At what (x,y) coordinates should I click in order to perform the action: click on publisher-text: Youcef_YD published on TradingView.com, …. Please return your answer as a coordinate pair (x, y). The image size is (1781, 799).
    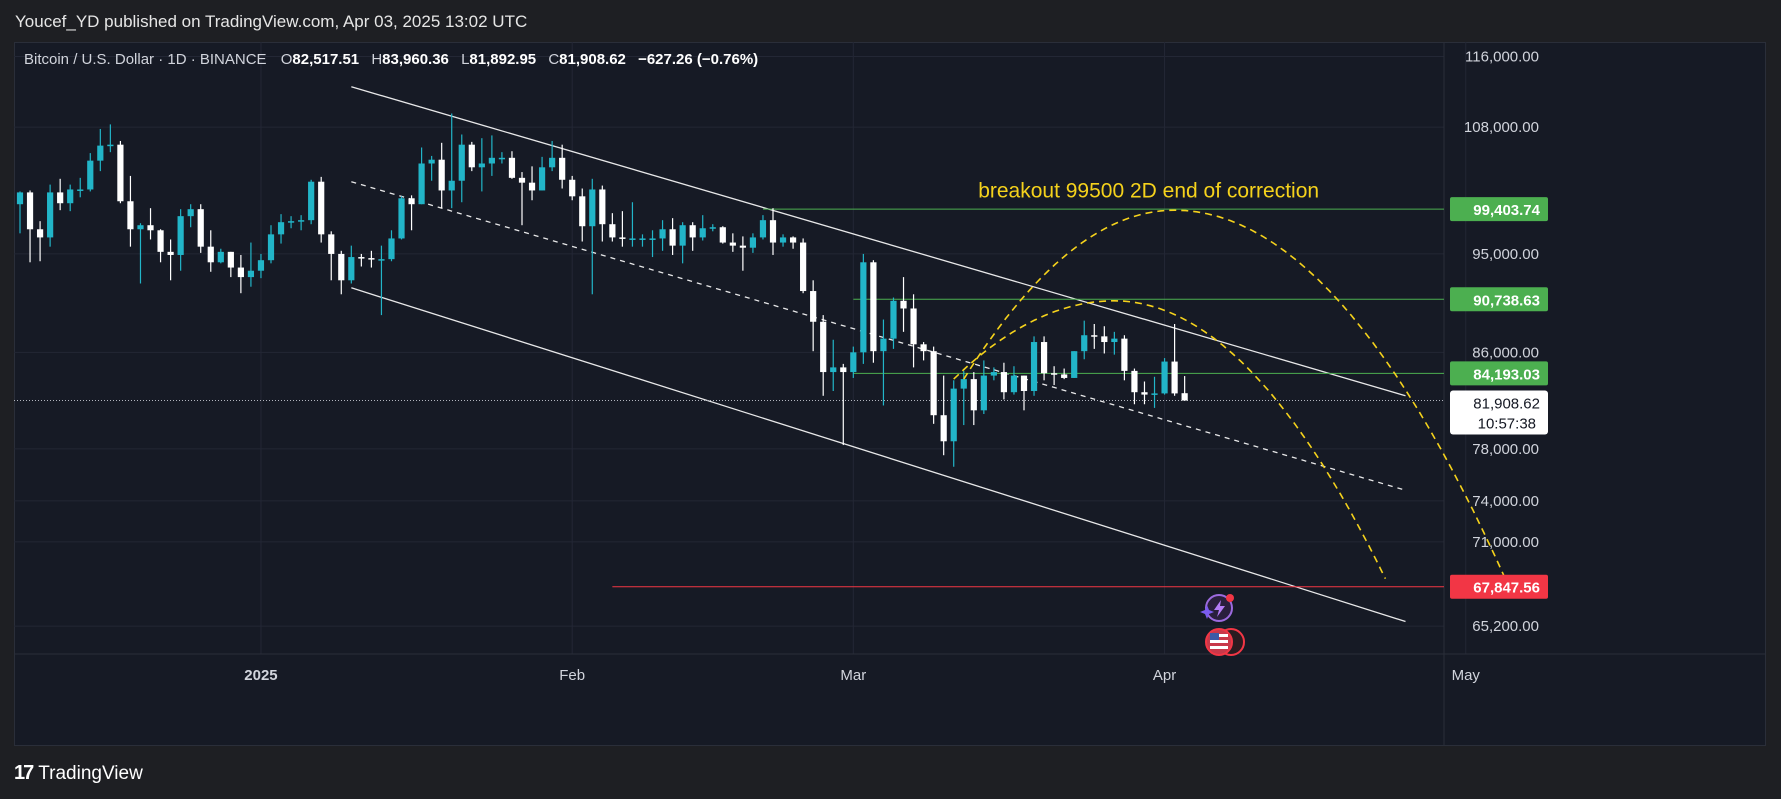
    Looking at the image, I should click on (271, 21).